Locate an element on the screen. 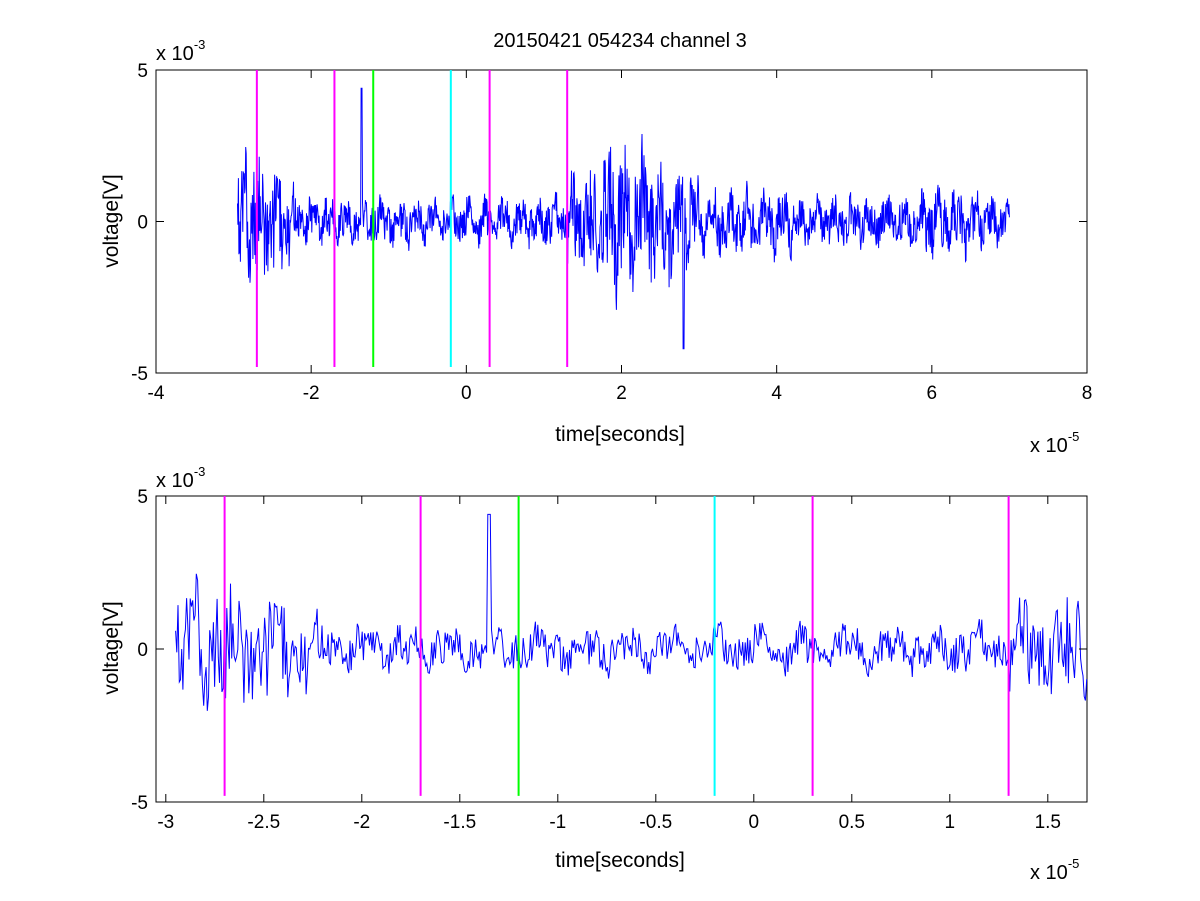  bottom-plot-xlabel: time[seconds] is located at coordinates (620, 860).